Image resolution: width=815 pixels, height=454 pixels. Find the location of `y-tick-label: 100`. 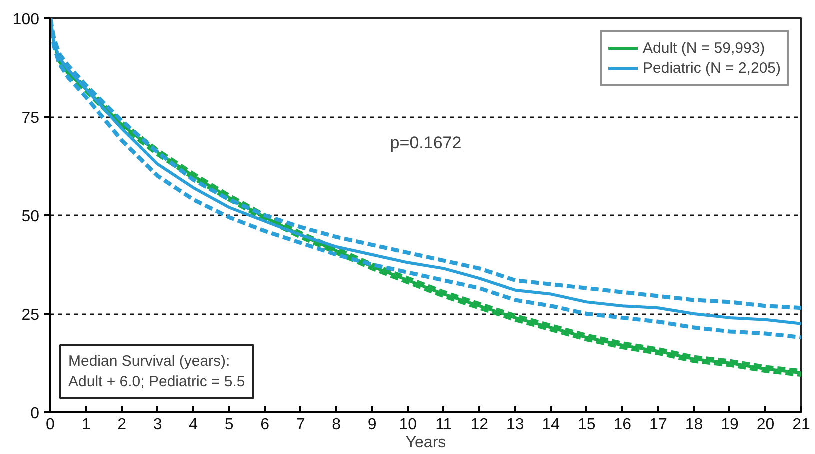

y-tick-label: 100 is located at coordinates (26, 20).